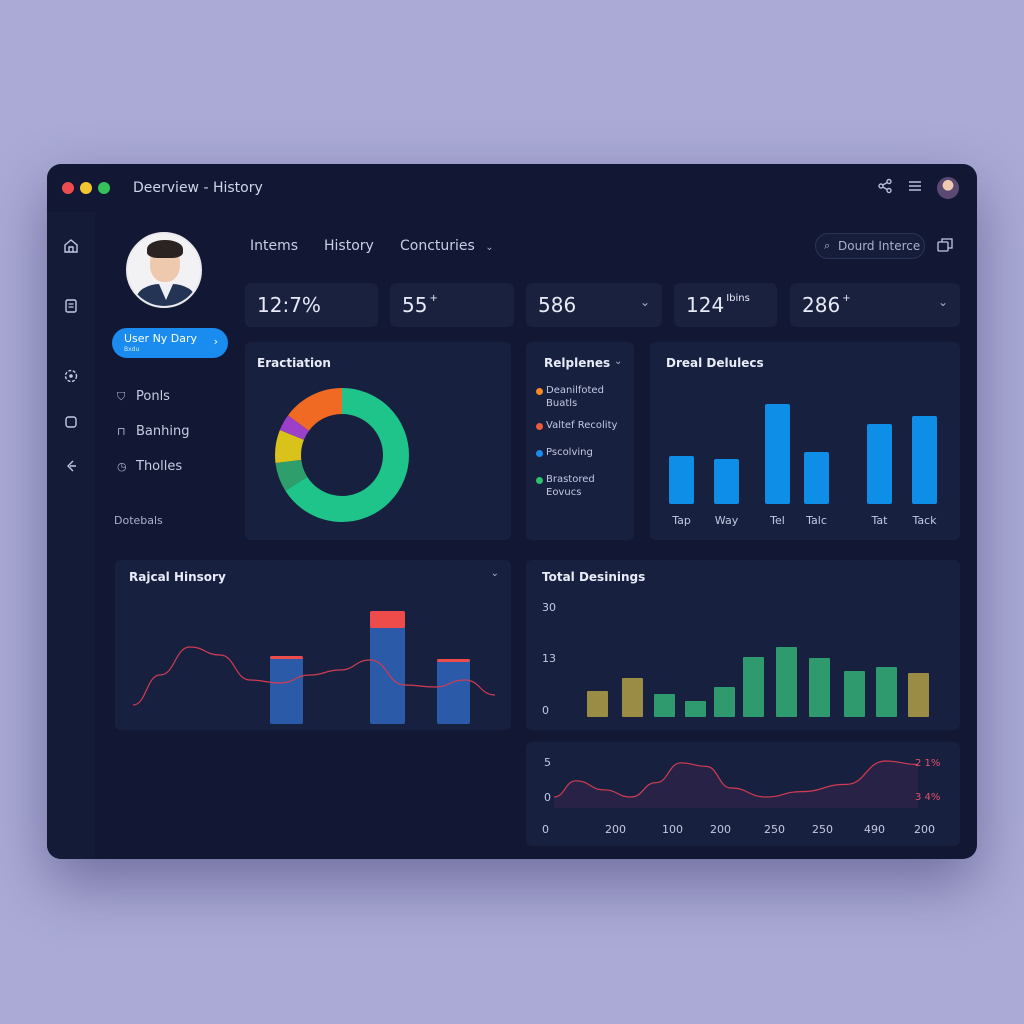 This screenshot has width=1024, height=1024. I want to click on x-tick-label: Tack, so click(924, 520).